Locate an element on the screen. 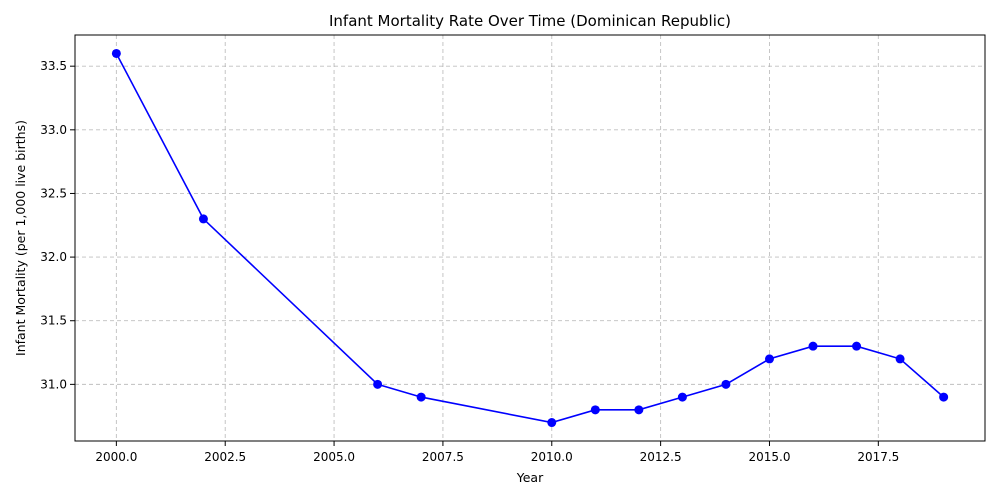 The image size is (1000, 500). x-tick-label: 2015.0 is located at coordinates (769, 457).